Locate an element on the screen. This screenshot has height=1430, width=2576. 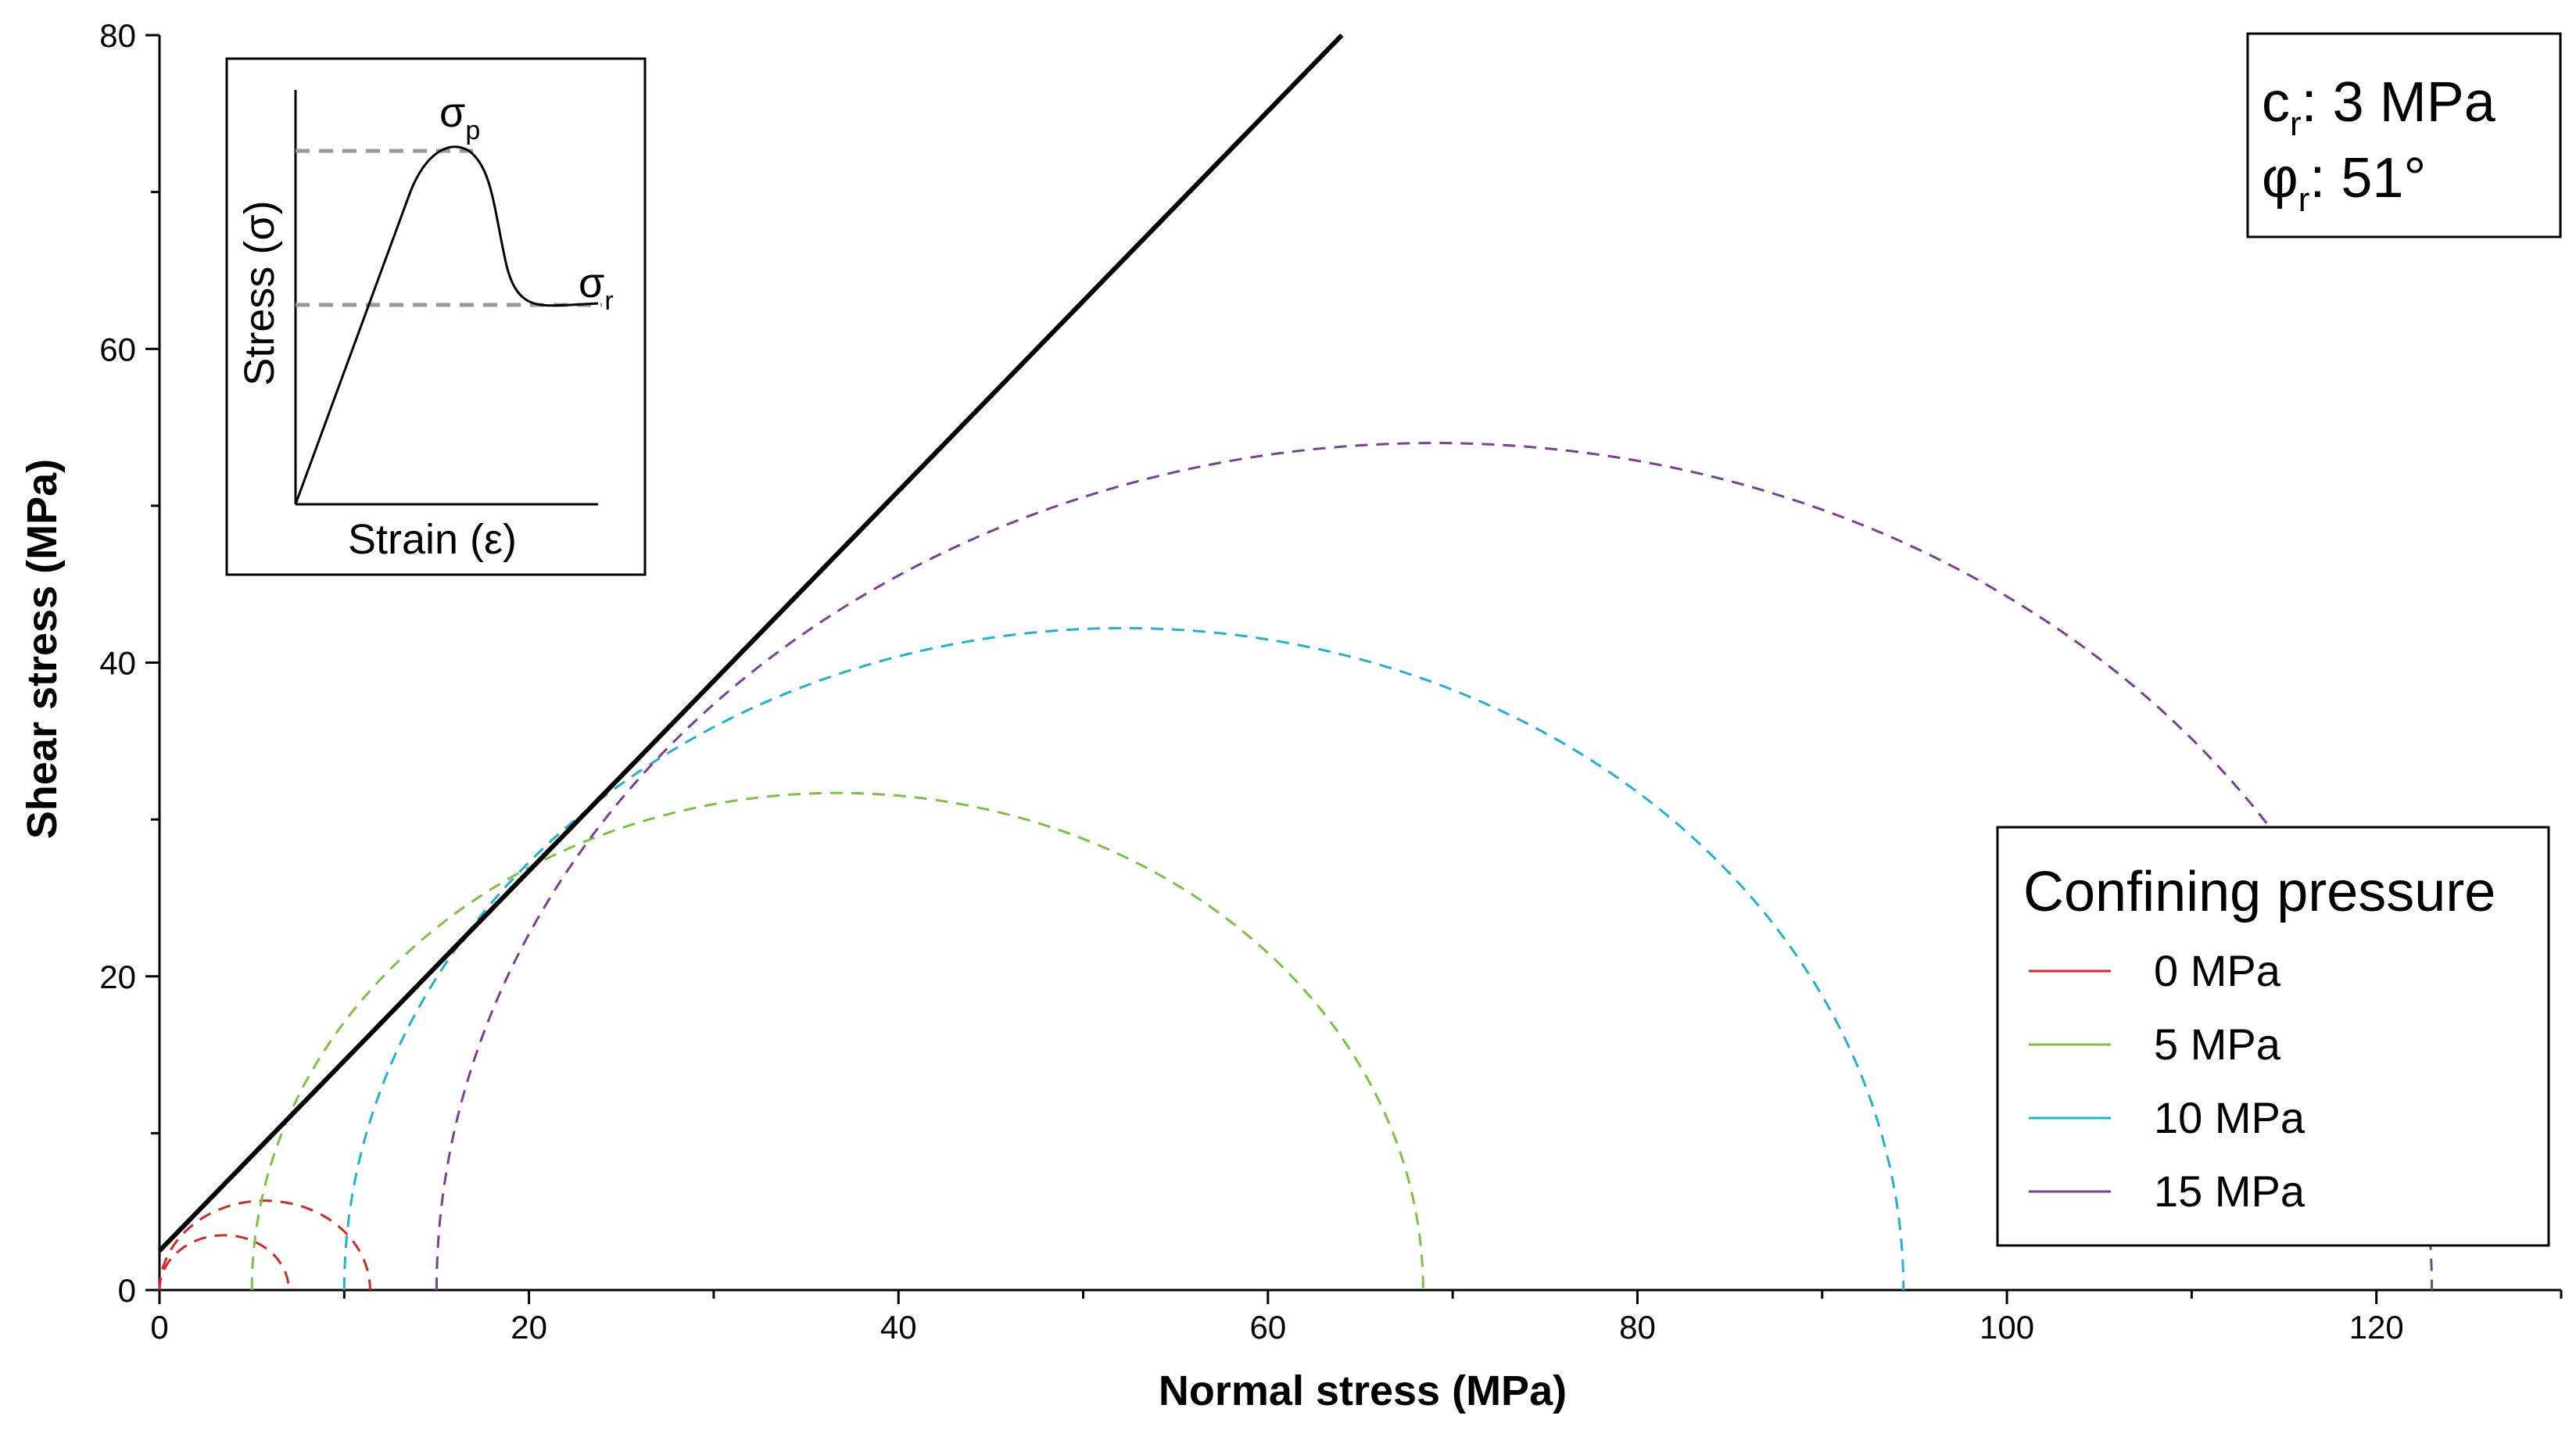
cohesion-label: cr: 3 MPa is located at coordinates (2379, 107).